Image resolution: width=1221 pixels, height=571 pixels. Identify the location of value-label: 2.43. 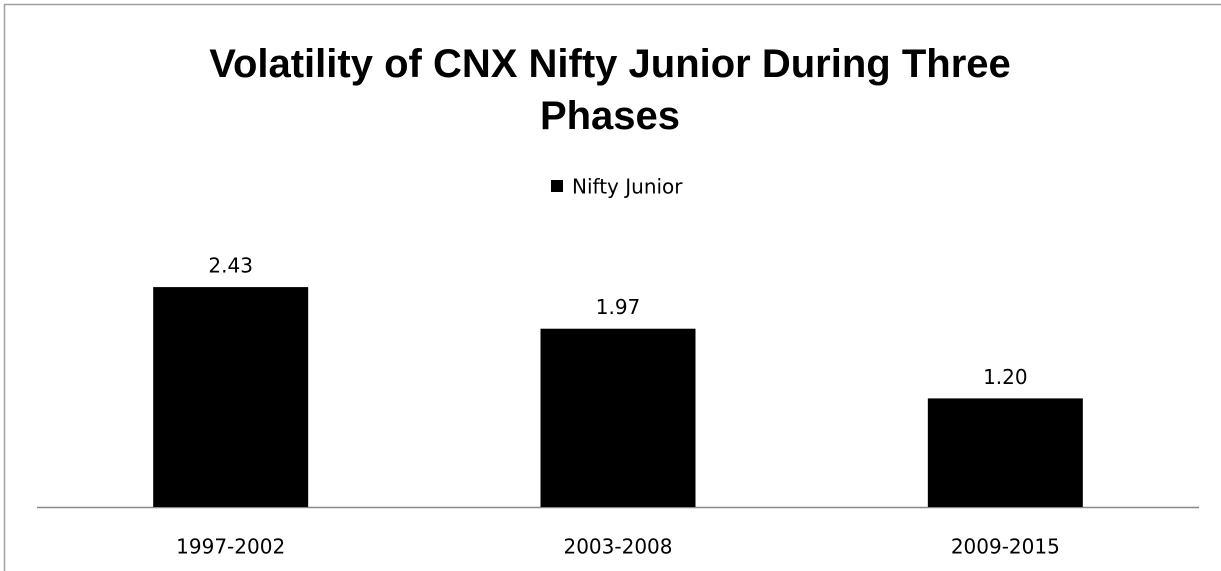
(230, 266).